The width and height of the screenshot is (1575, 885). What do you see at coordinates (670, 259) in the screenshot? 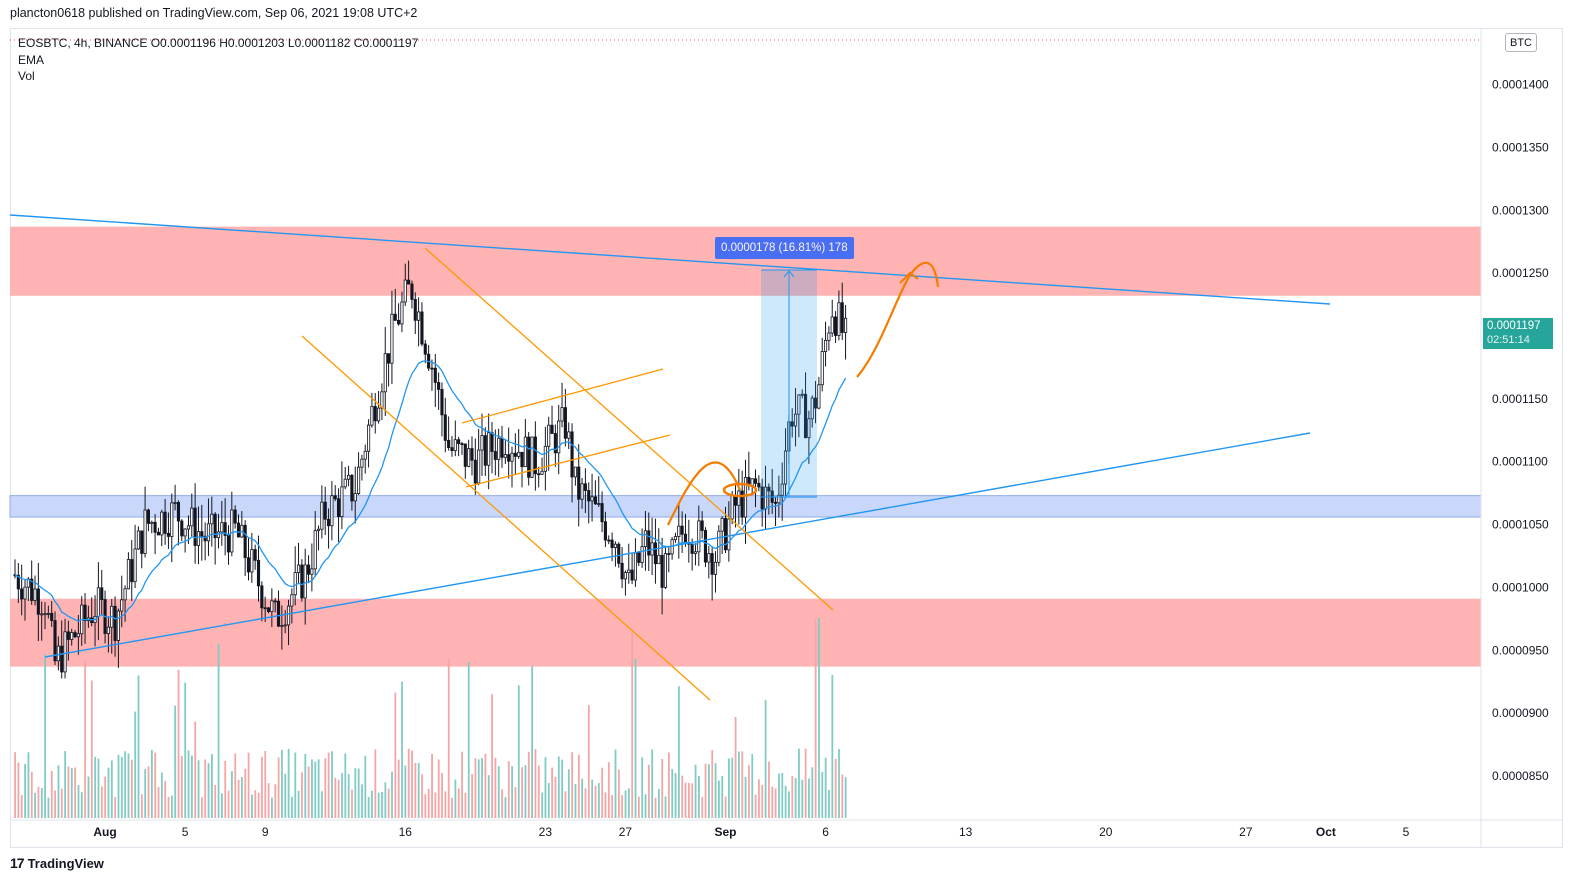
I see `descending-trendline` at bounding box center [670, 259].